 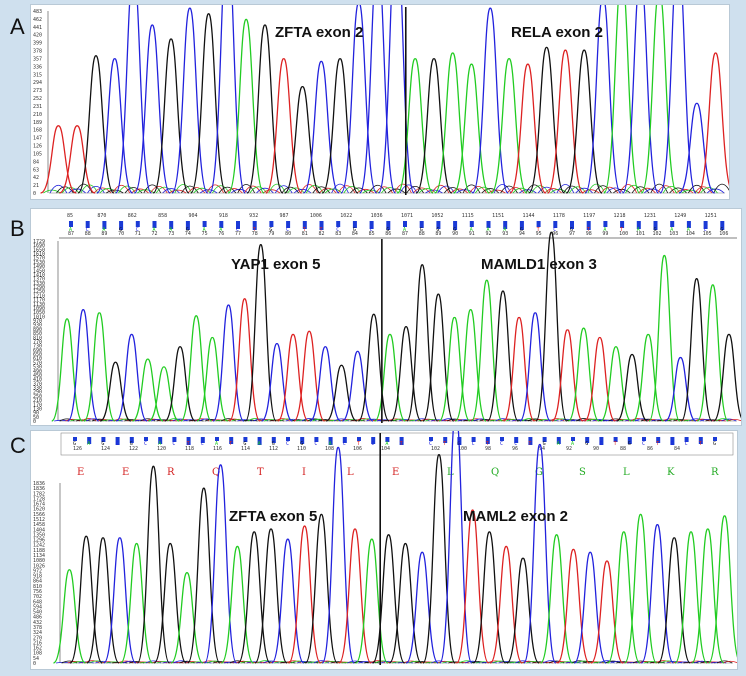 What do you see at coordinates (39, 499) in the screenshot?
I see `y-tick-label: 1728` at bounding box center [39, 499].